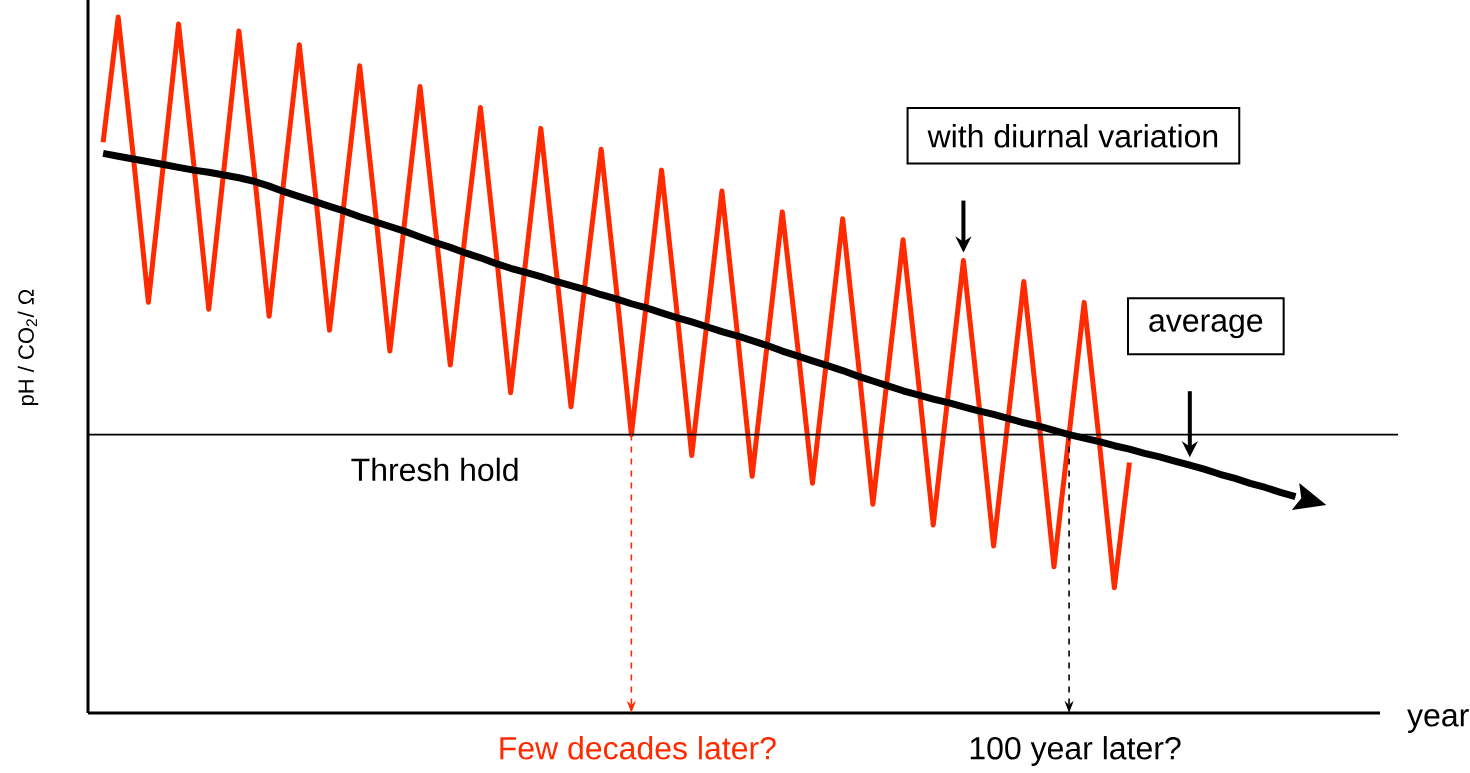 The height and width of the screenshot is (773, 1470). Describe the element at coordinates (1438, 721) in the screenshot. I see `x-axis-title: year` at that location.